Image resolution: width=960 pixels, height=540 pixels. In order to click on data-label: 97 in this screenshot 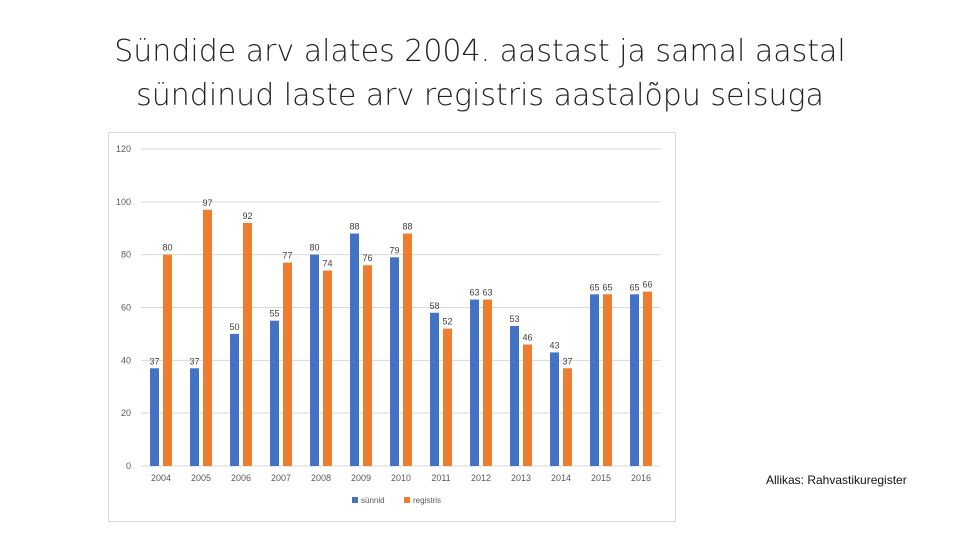, I will do `click(207, 203)`.